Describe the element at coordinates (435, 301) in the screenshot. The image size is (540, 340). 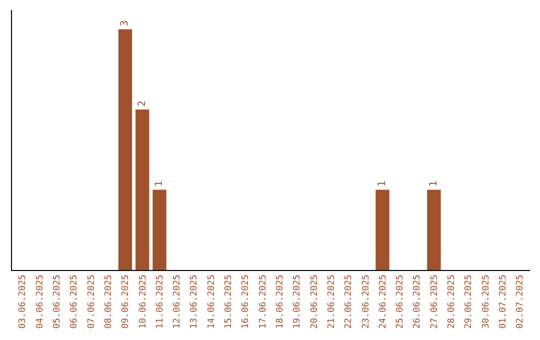
I see `x-tick-label: 27.06.2025` at that location.